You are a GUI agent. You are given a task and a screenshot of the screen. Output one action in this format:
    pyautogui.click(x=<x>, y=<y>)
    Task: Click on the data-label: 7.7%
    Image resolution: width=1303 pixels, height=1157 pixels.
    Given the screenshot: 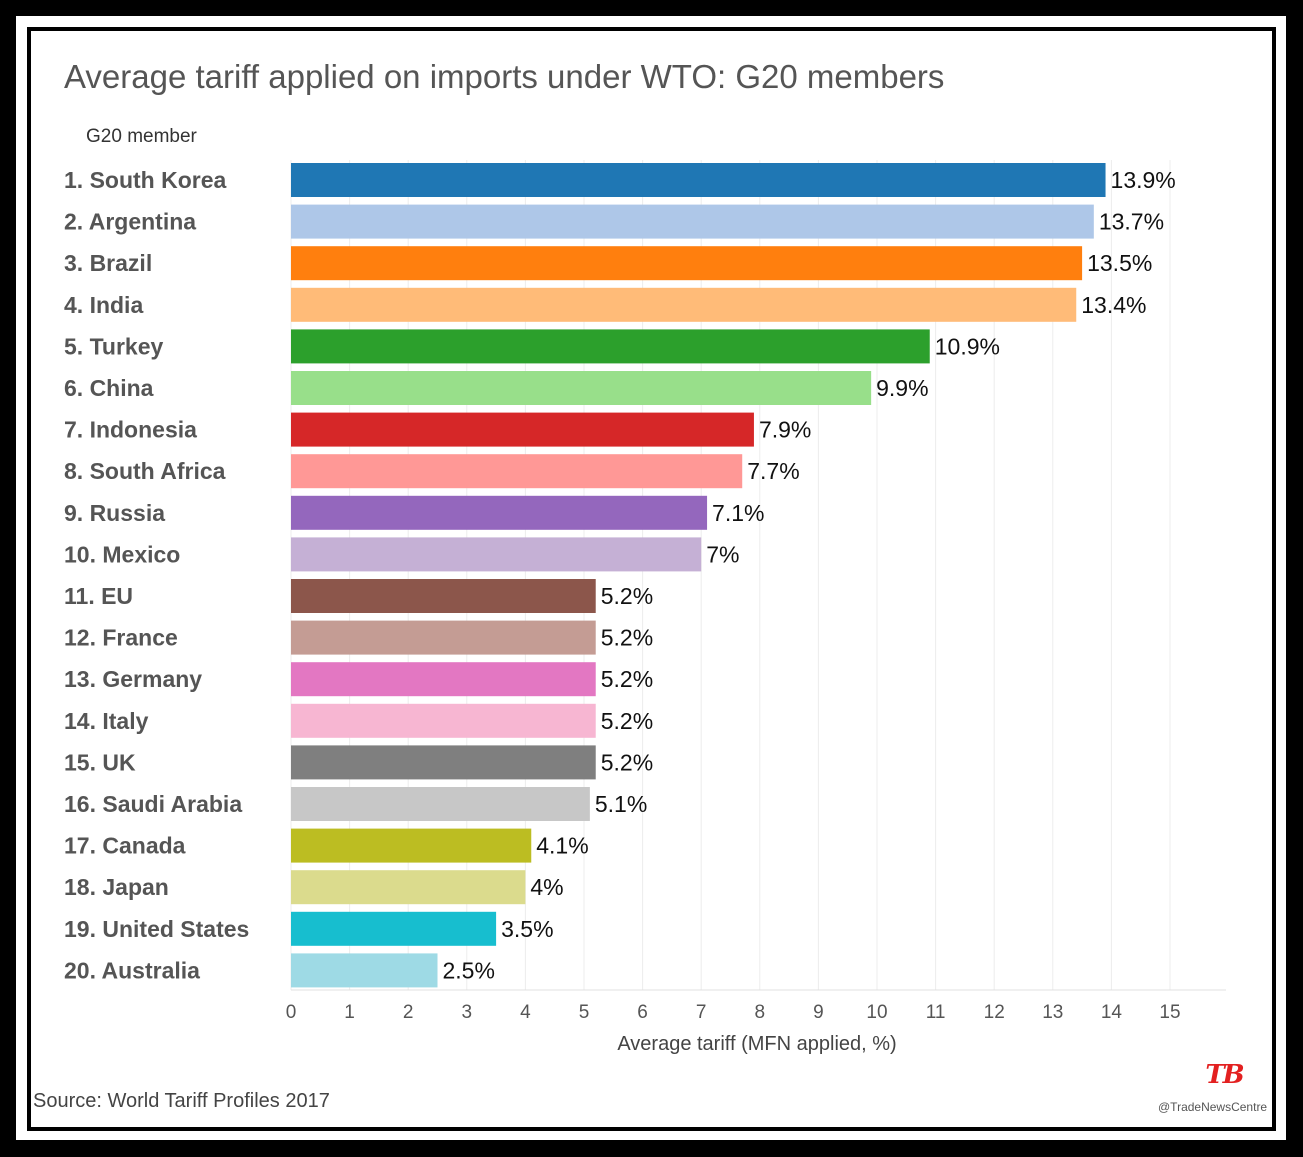 What is the action you would take?
    pyautogui.click(x=773, y=471)
    